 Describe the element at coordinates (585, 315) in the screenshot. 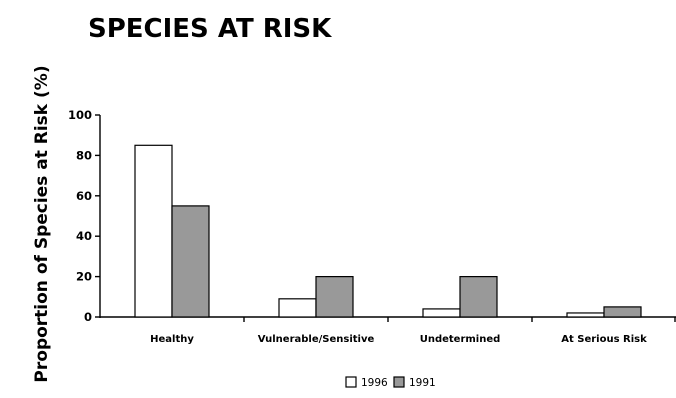

I see `bar-1996-at-serious-risk` at that location.